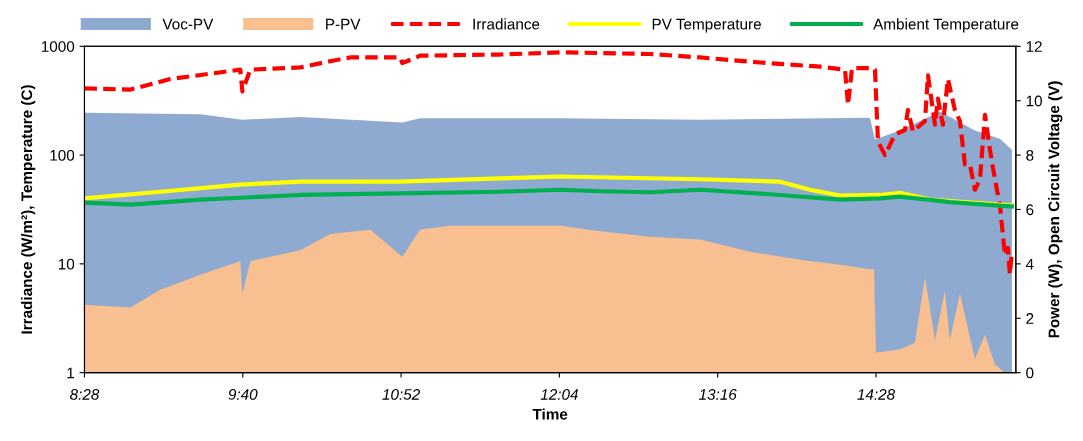 Image resolution: width=1083 pixels, height=441 pixels. Describe the element at coordinates (1030, 210) in the screenshot. I see `y2-tick-label: 6` at that location.